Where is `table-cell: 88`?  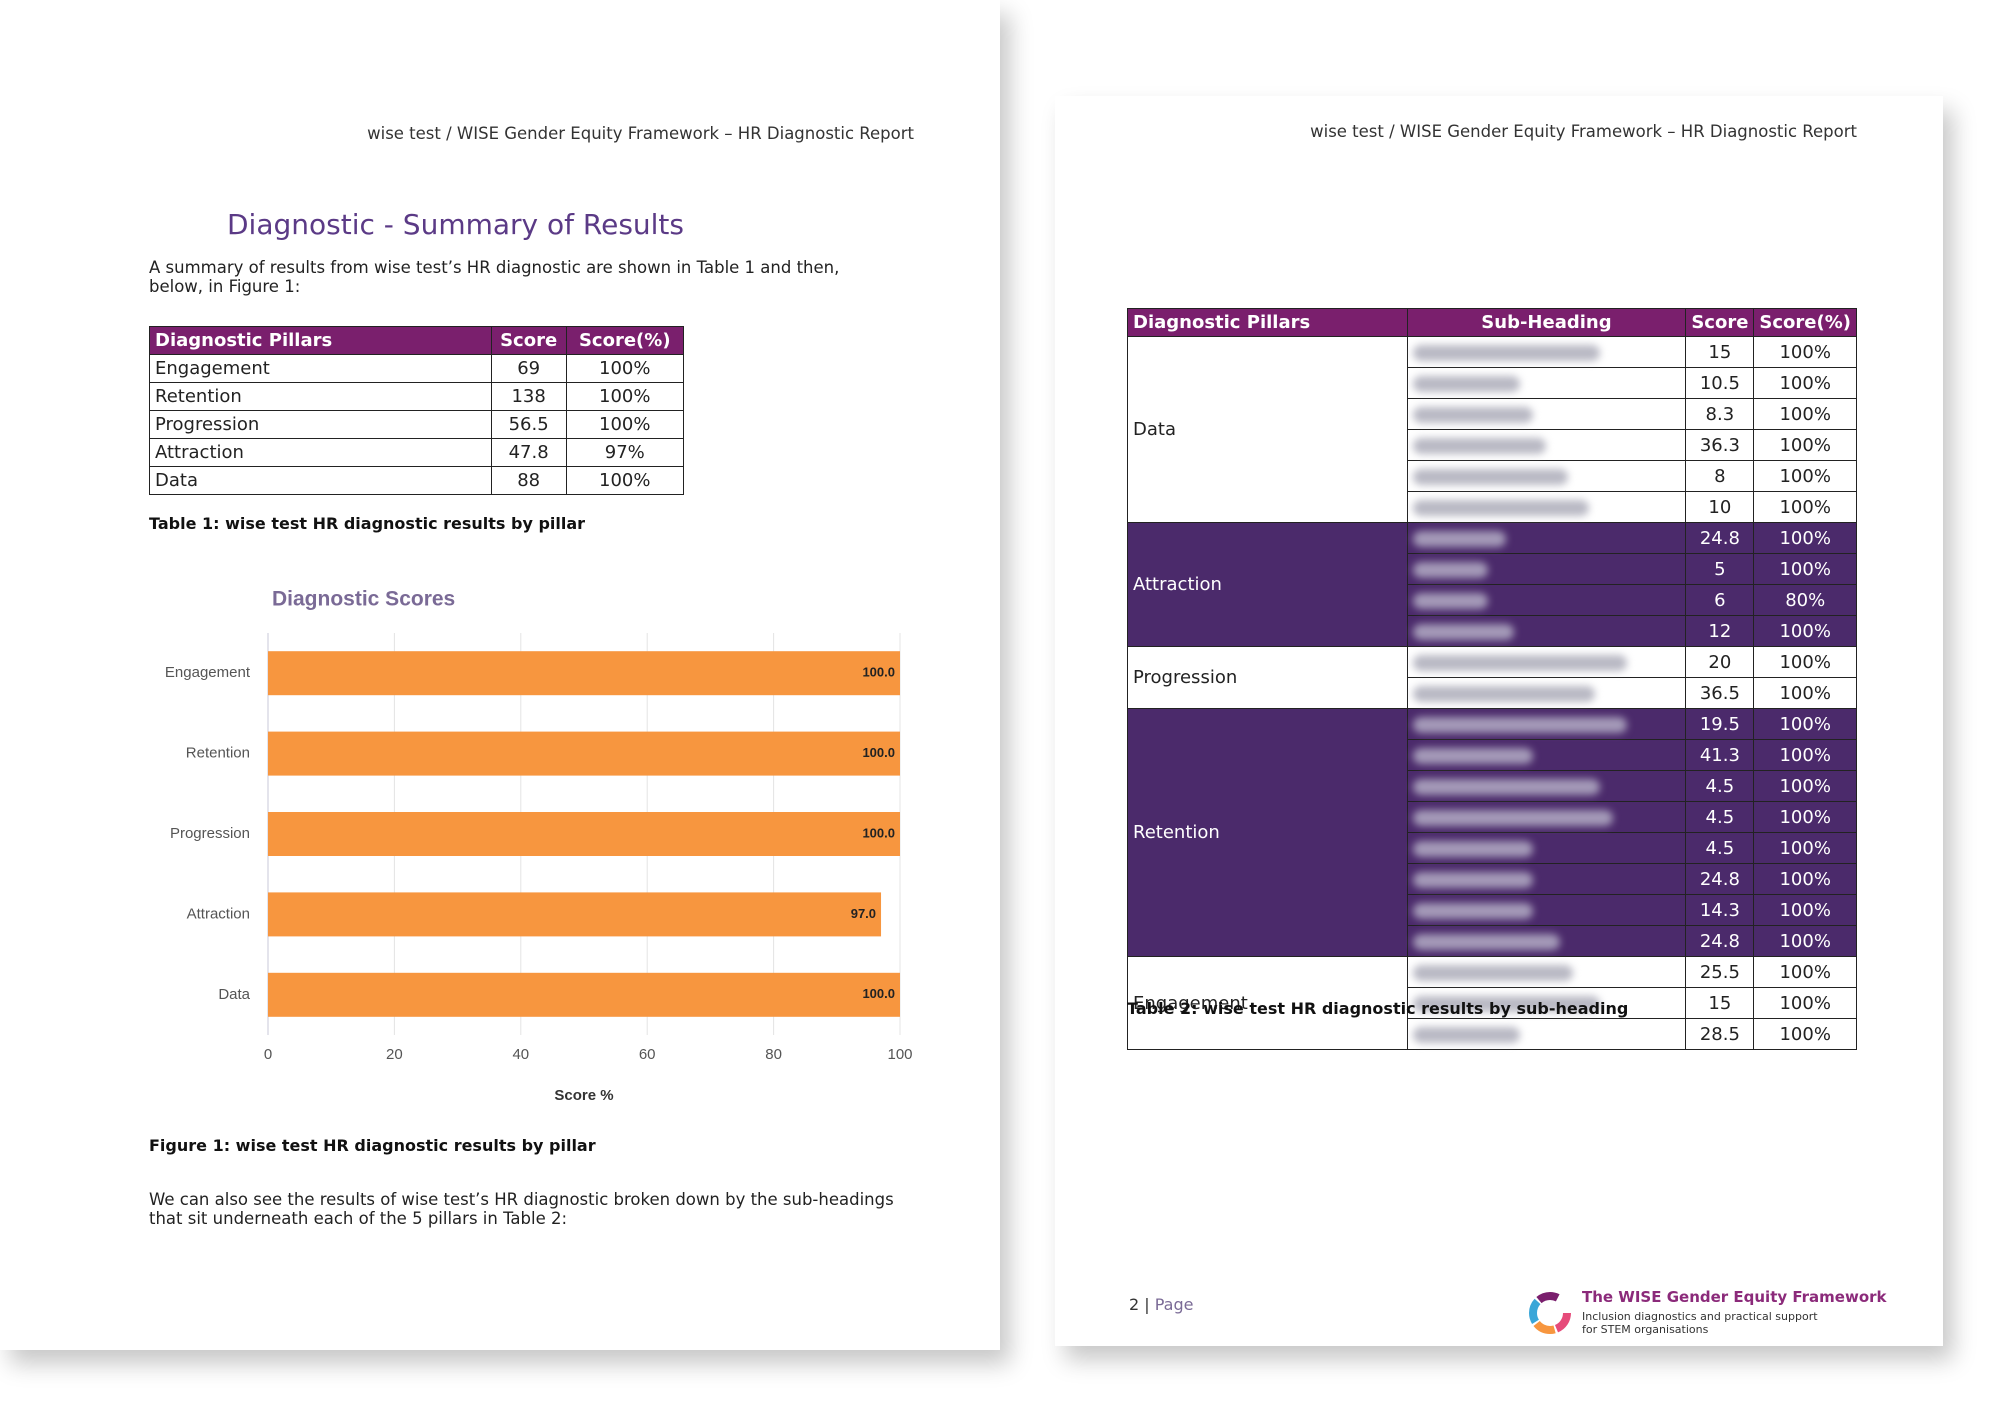
table-cell: 88 is located at coordinates (528, 480).